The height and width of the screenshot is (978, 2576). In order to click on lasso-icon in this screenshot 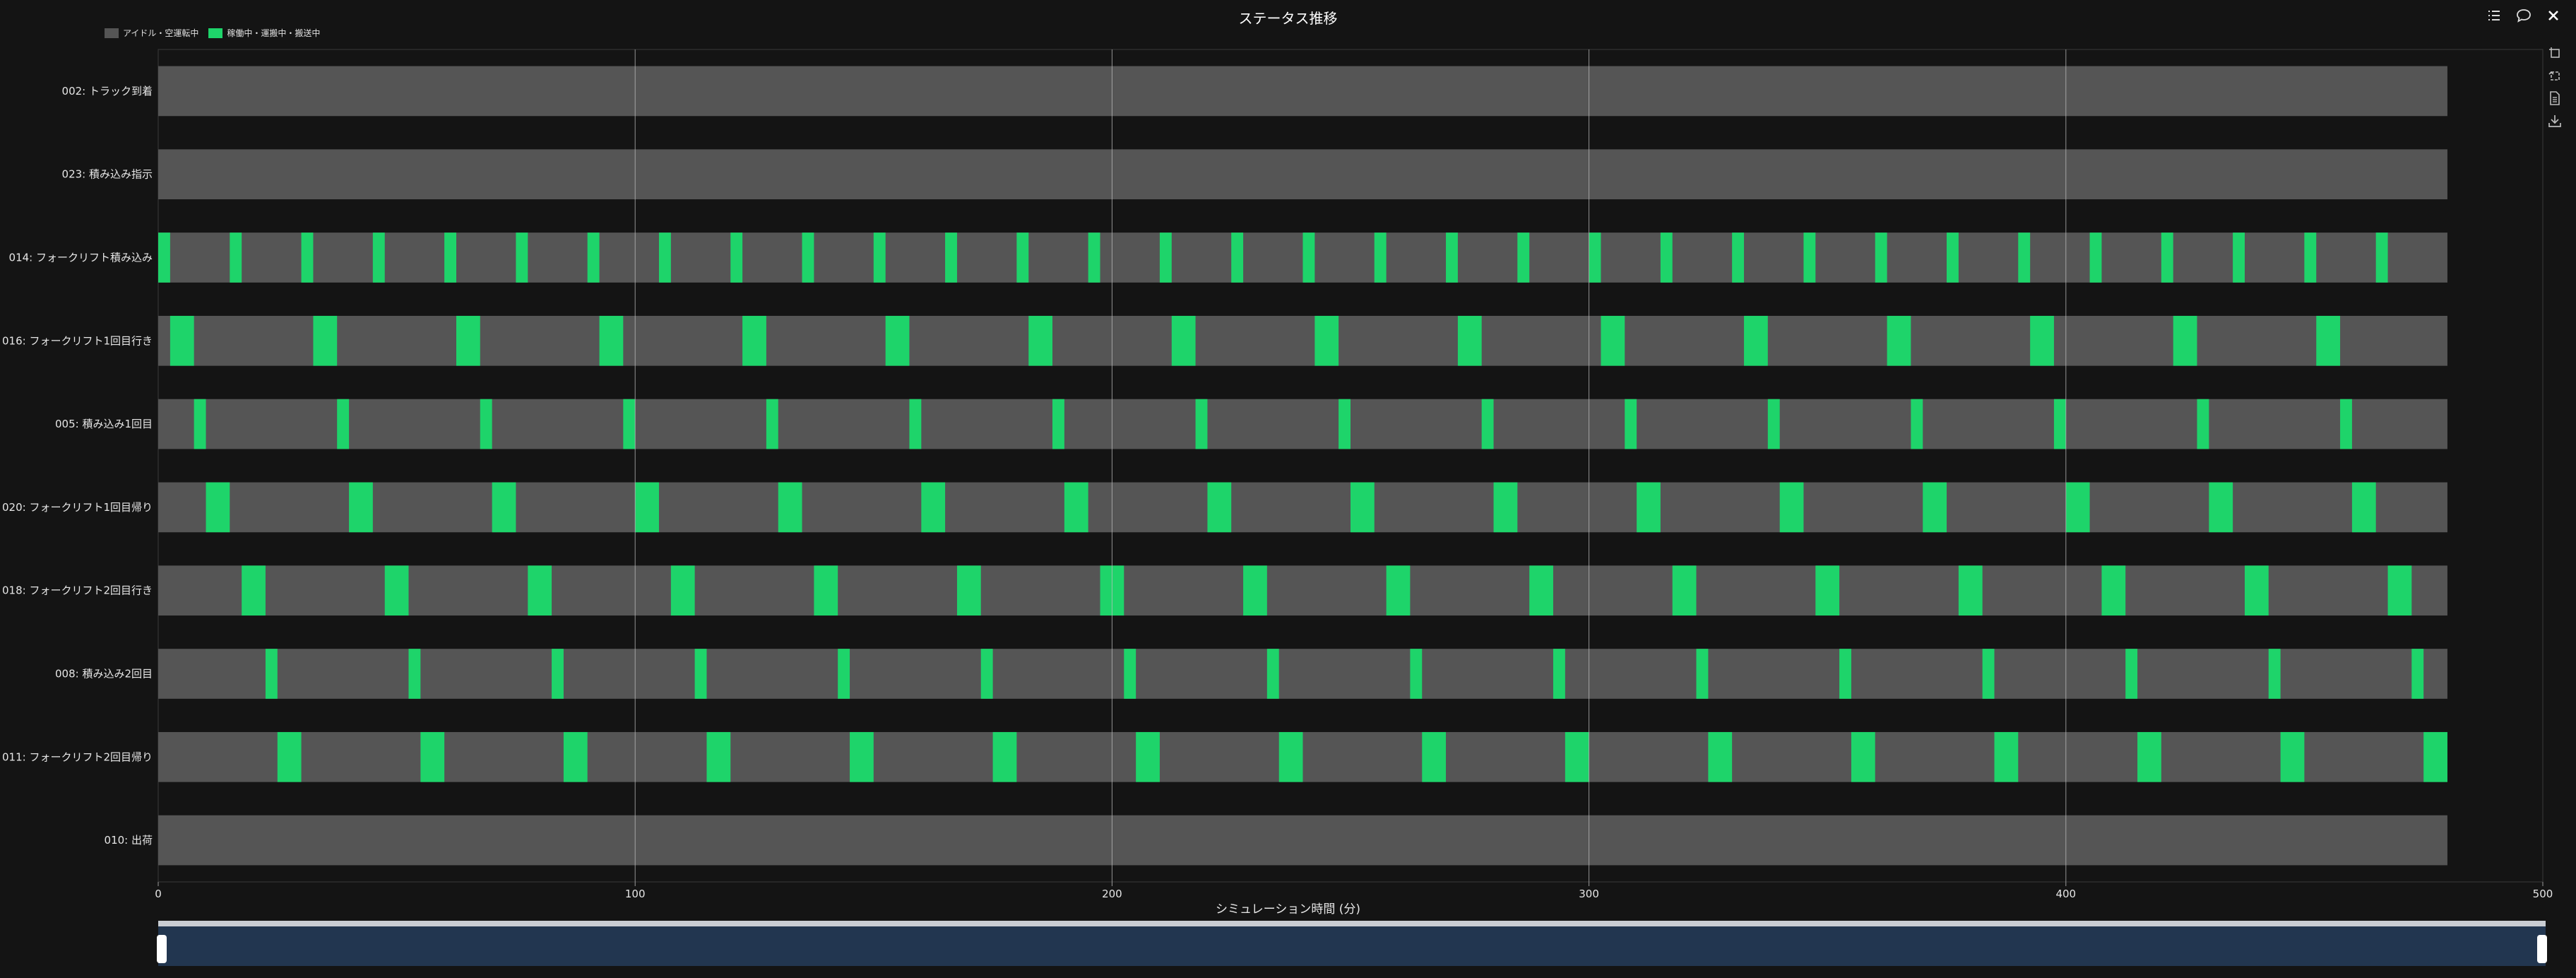, I will do `click(2555, 75)`.